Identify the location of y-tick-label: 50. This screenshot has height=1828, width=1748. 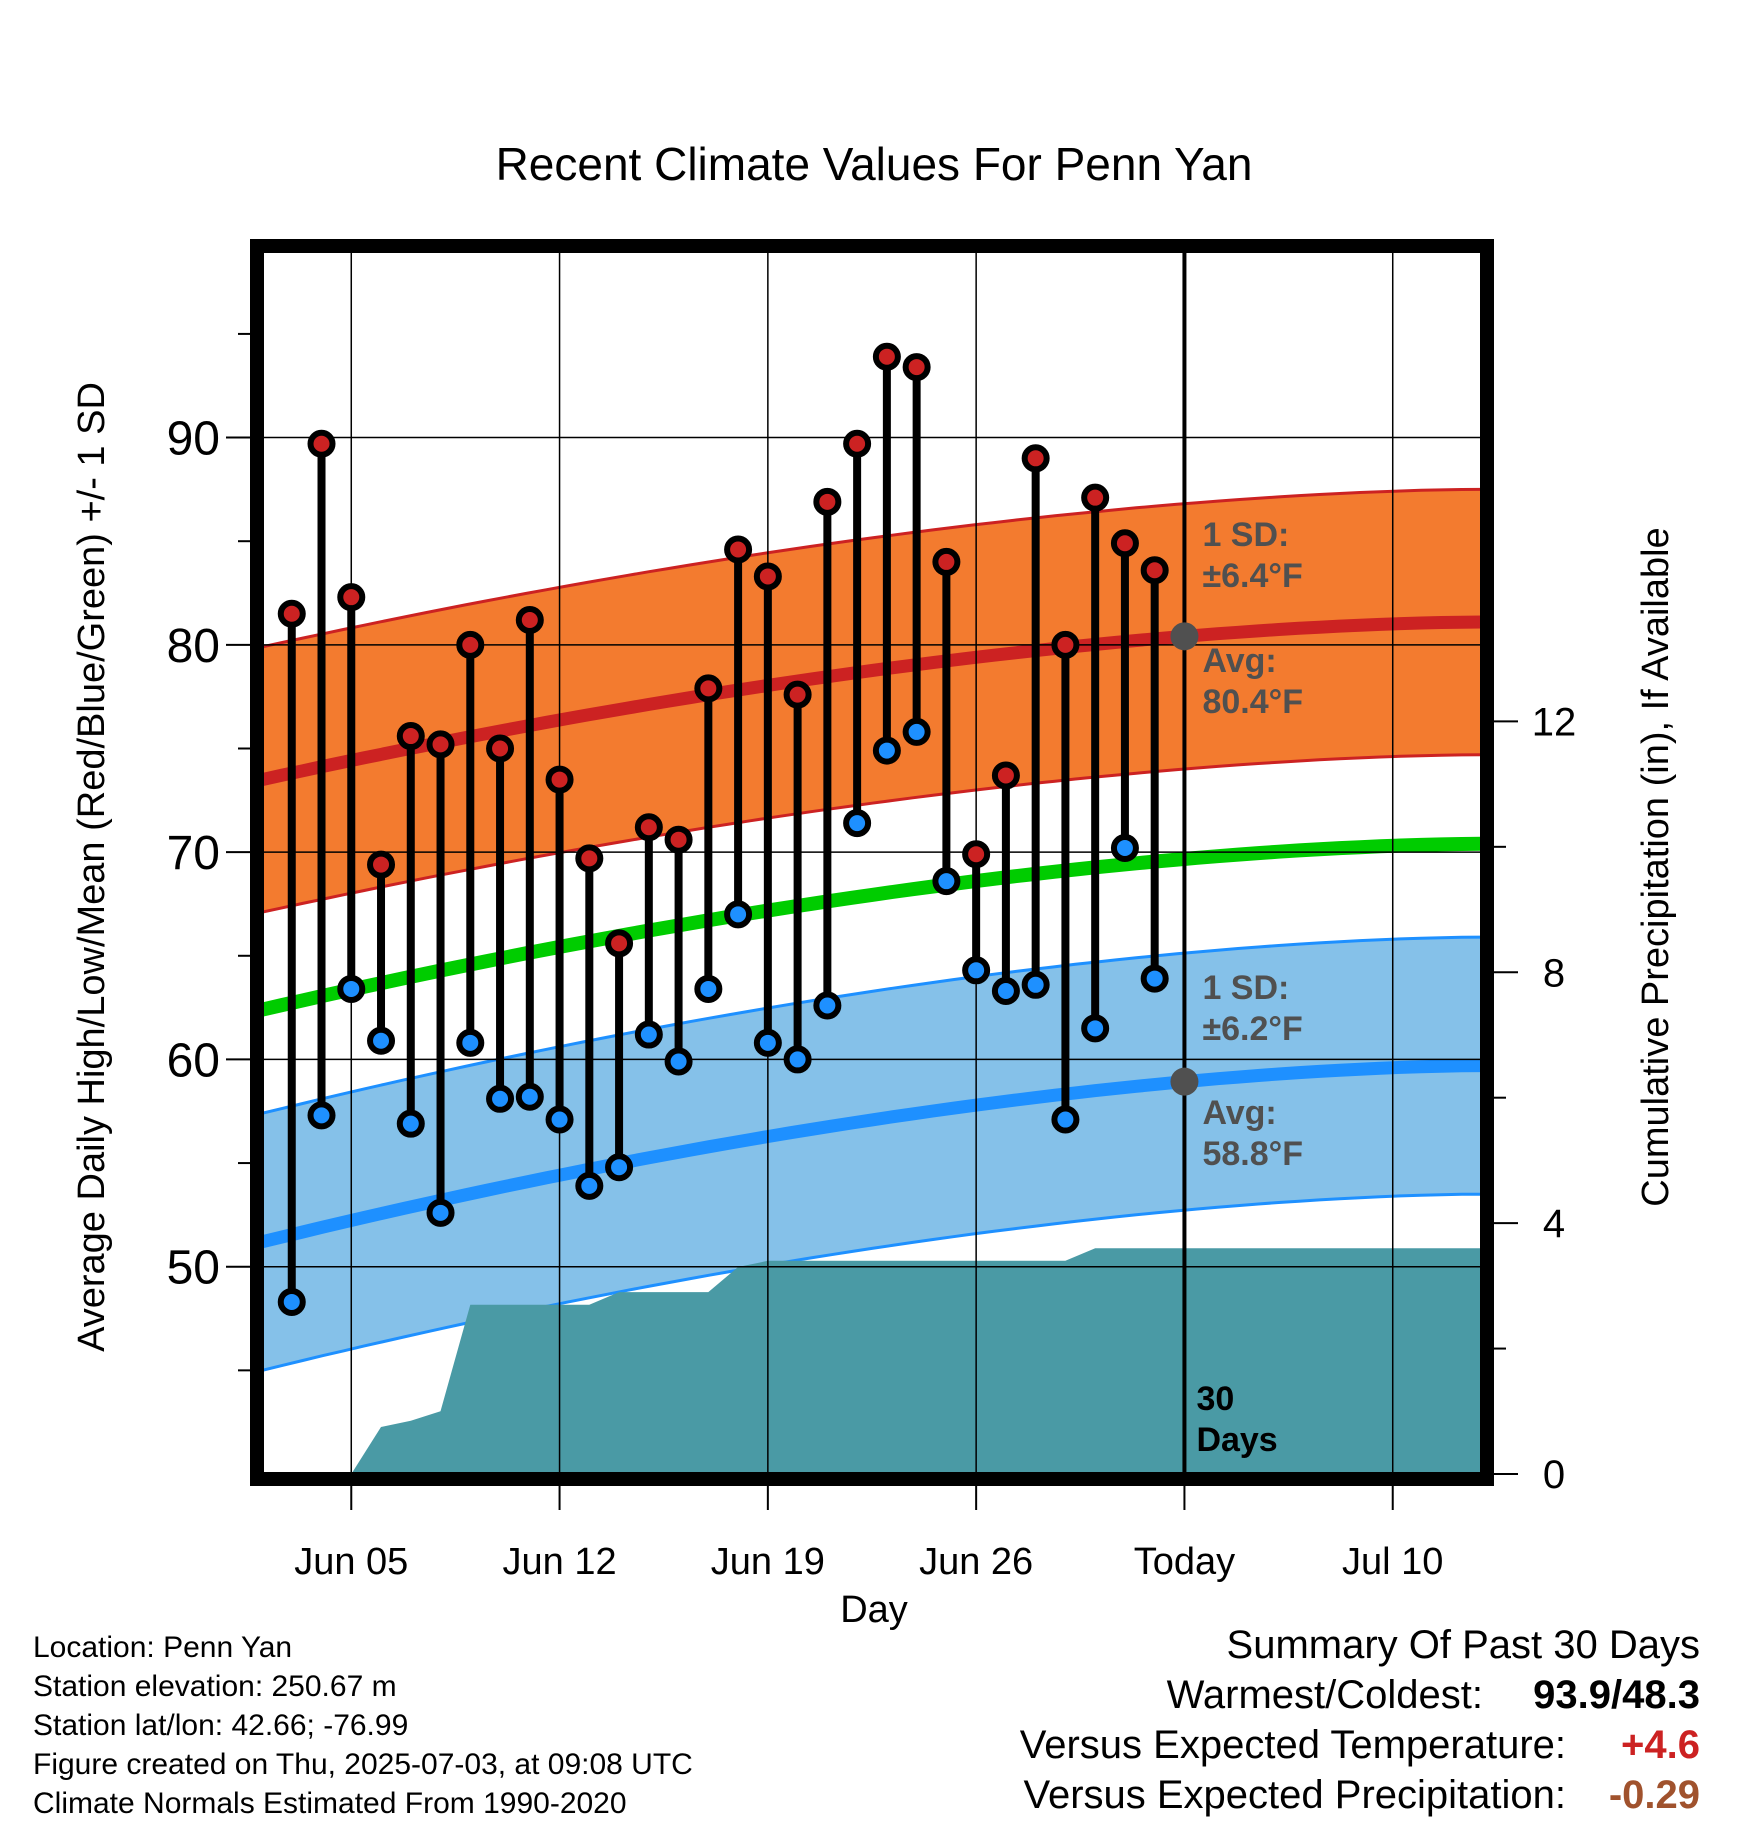
(193, 1268).